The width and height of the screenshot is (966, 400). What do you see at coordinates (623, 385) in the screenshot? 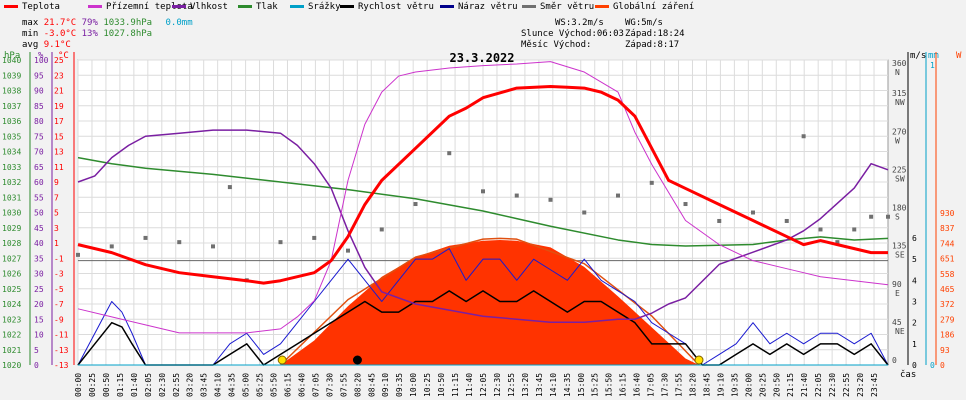
I see `axis-tick-time: 16:15` at bounding box center [623, 385].